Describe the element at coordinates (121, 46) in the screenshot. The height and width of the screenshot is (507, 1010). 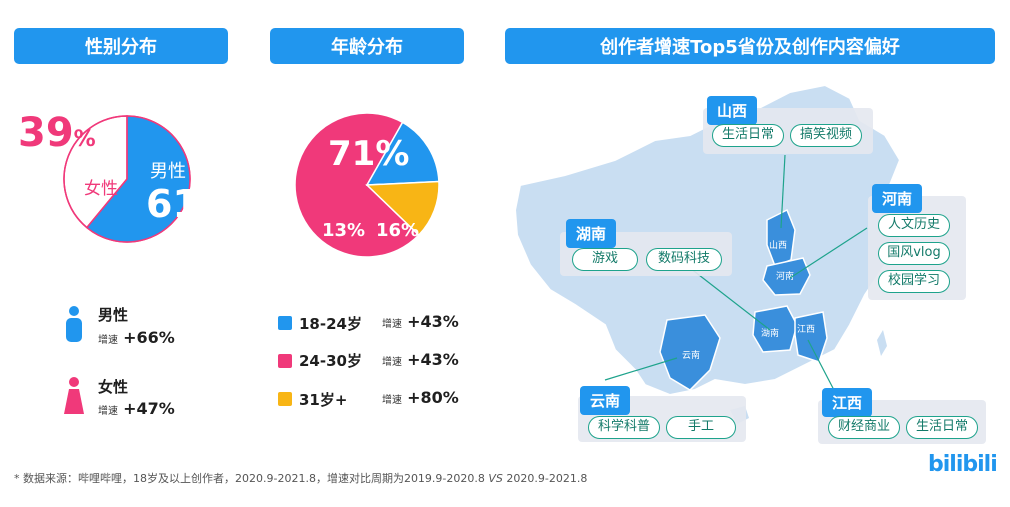
I see `gender-section-header: 性别分布` at that location.